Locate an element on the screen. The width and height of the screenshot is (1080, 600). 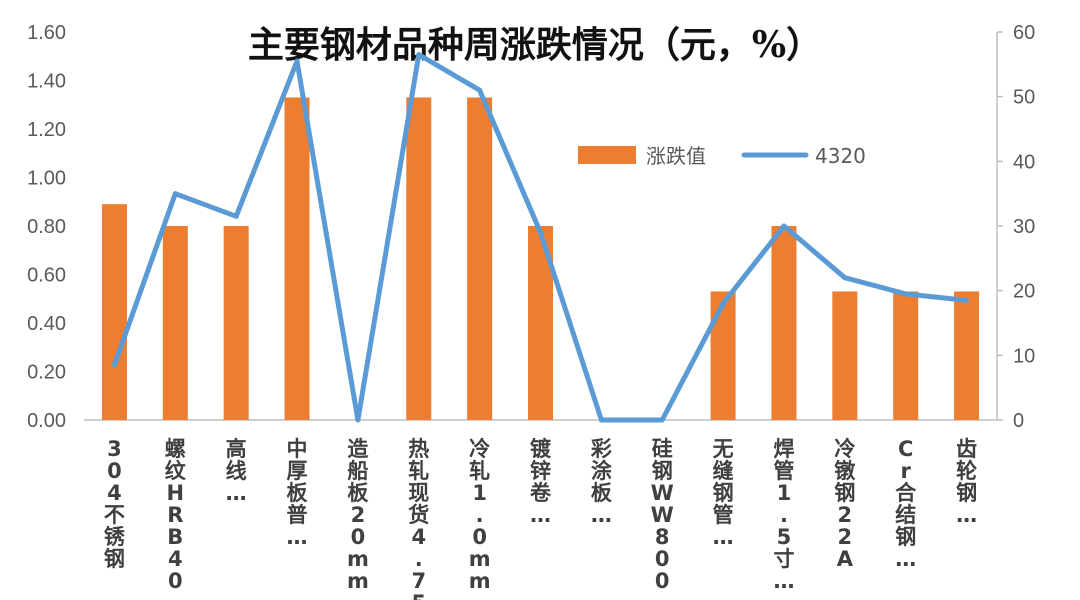
left-tick-label: 0.40 is located at coordinates (46, 324).